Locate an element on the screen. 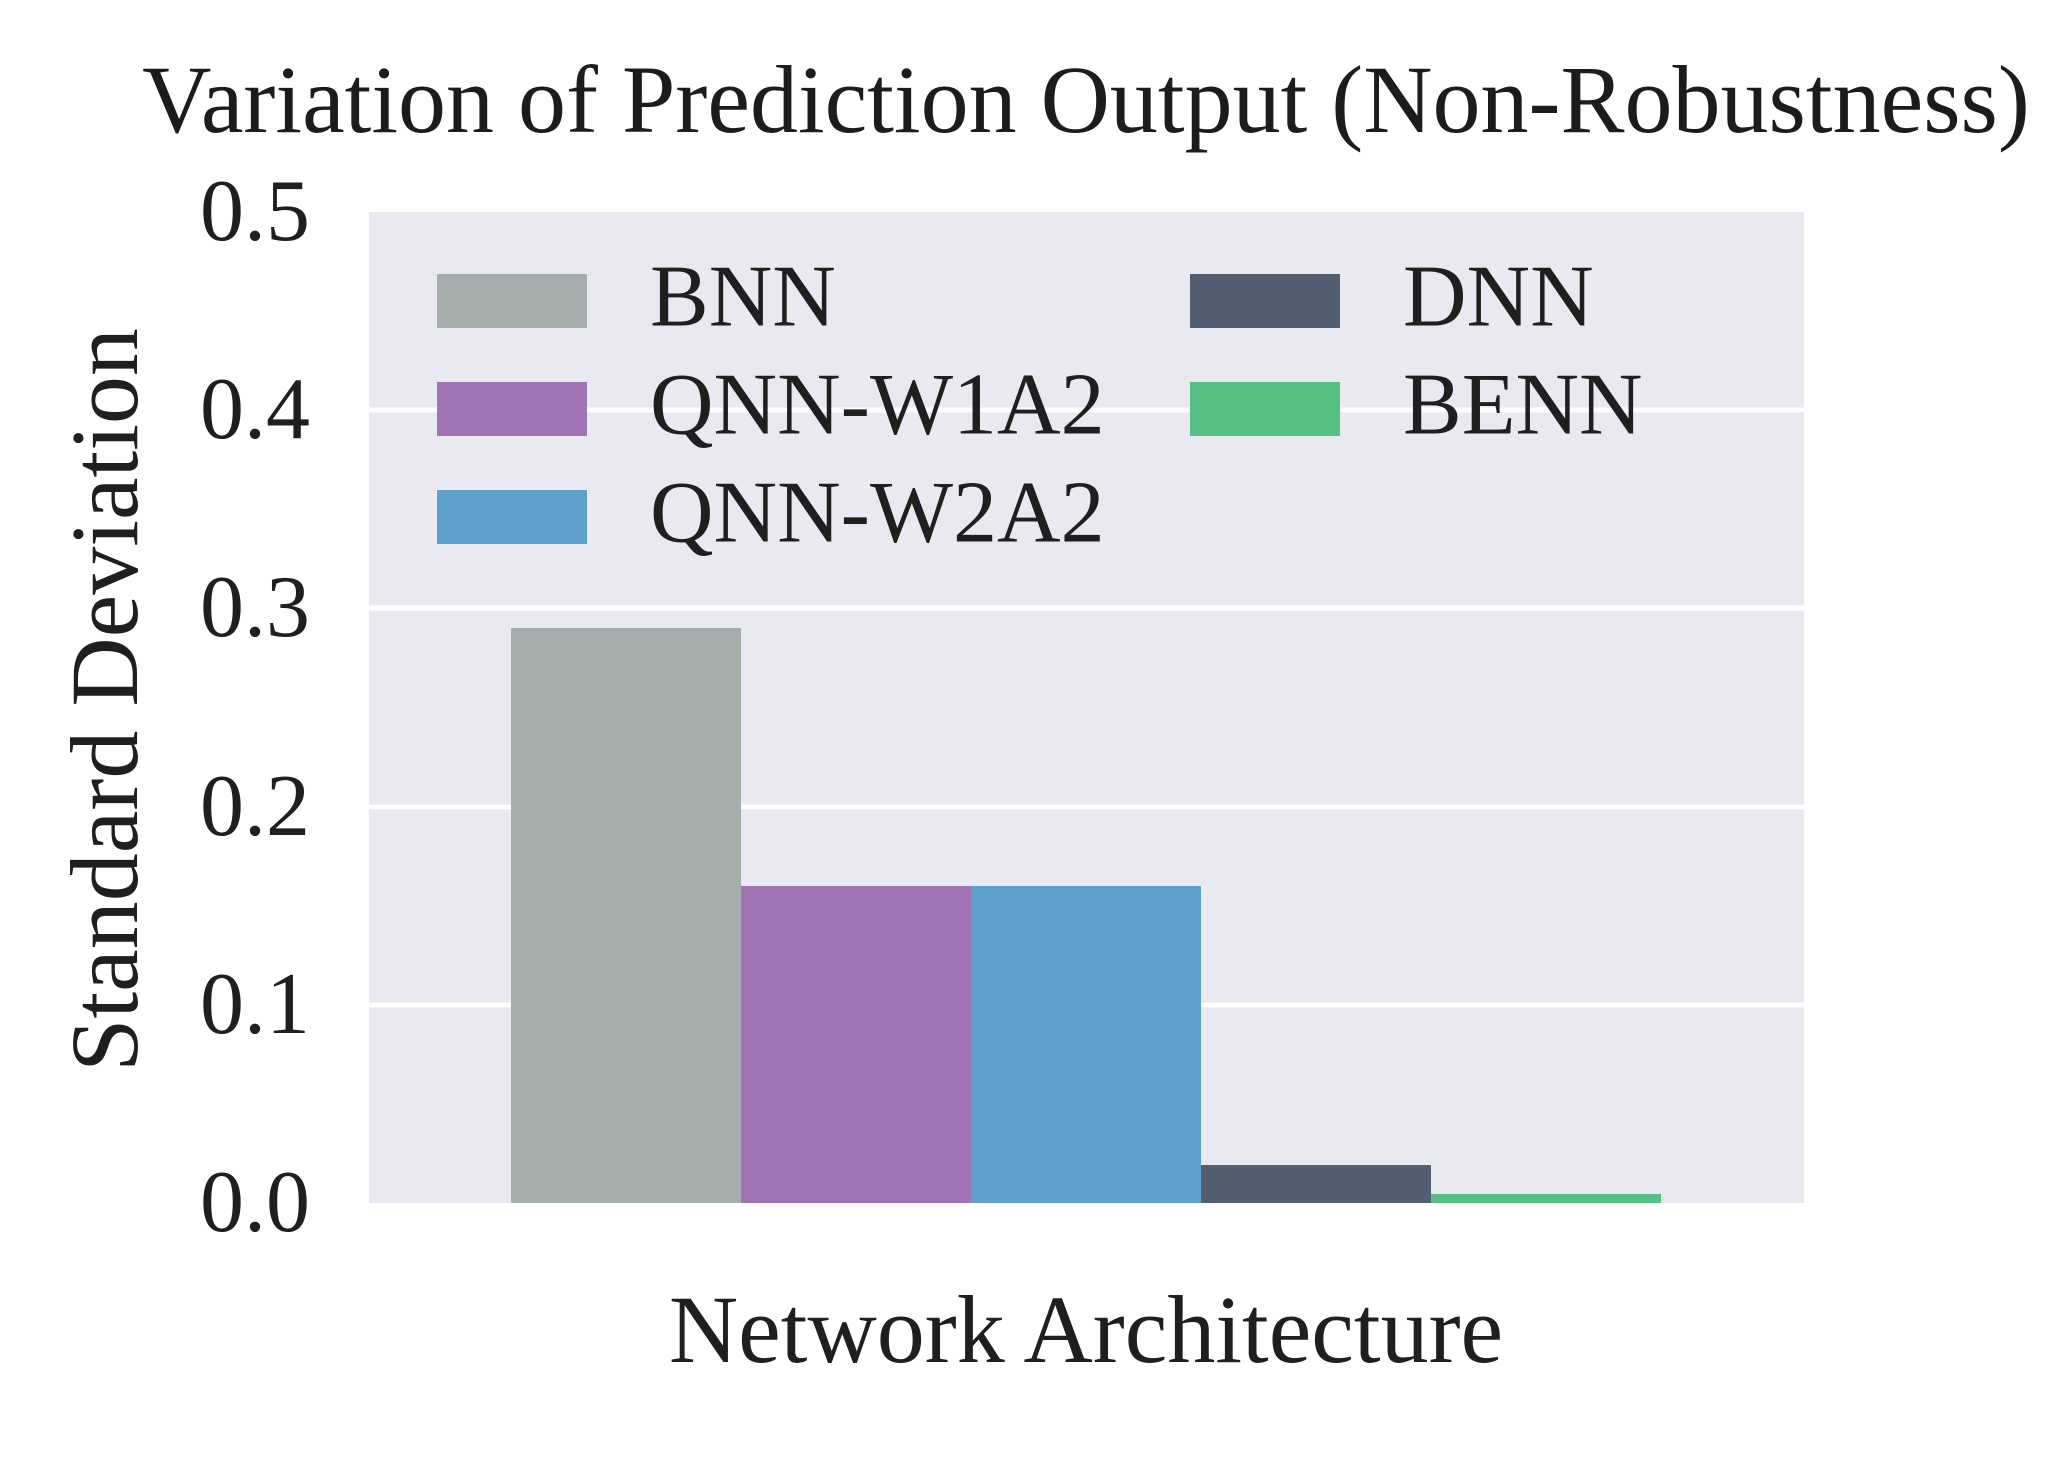 The width and height of the screenshot is (2070, 1470). y-tick-0.1: 0.1 is located at coordinates (255, 1004).